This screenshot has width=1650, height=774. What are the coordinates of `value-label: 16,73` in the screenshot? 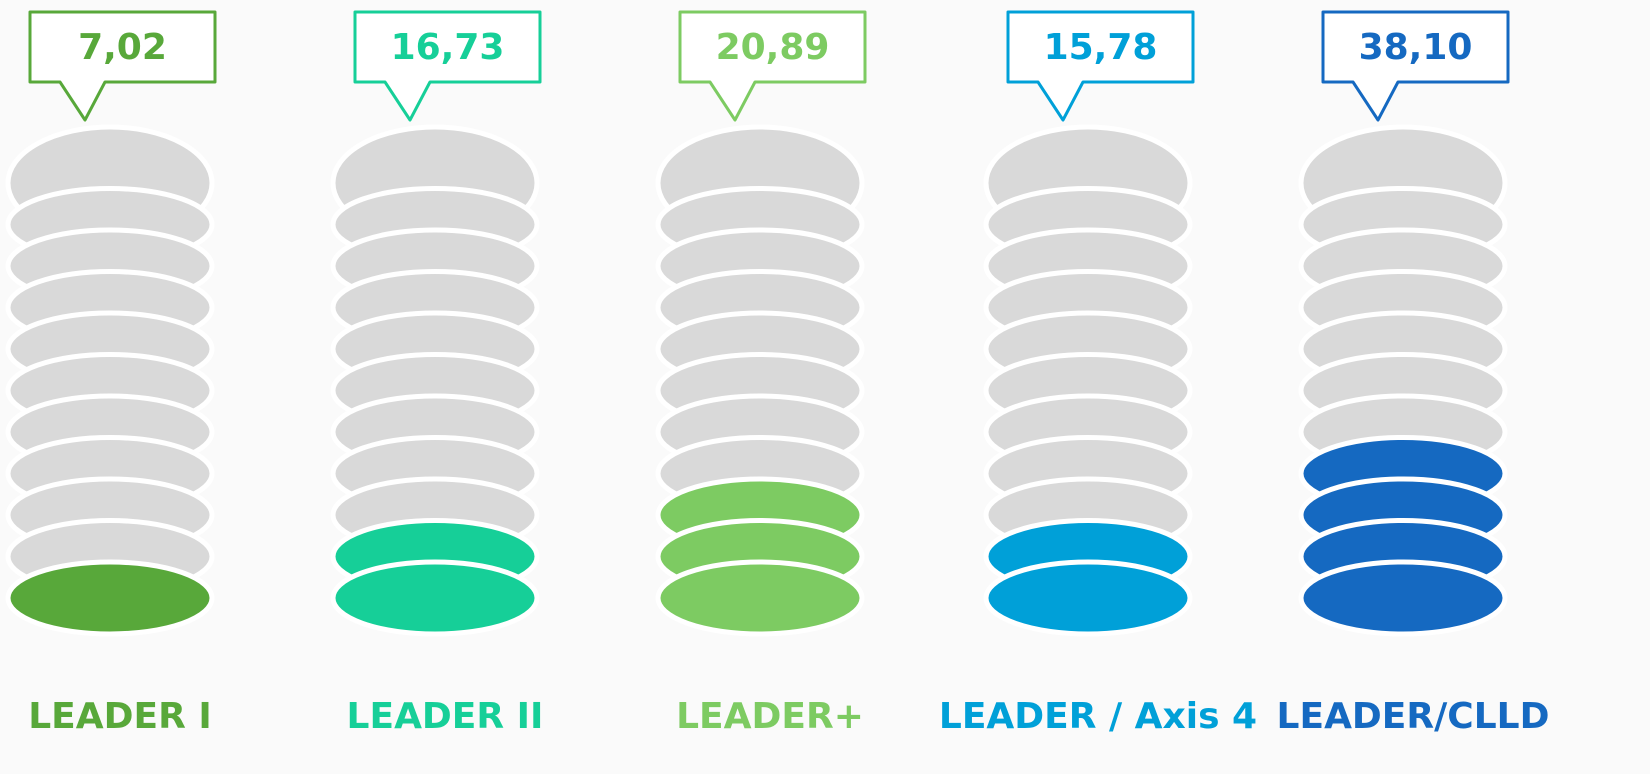 It's located at (448, 47).